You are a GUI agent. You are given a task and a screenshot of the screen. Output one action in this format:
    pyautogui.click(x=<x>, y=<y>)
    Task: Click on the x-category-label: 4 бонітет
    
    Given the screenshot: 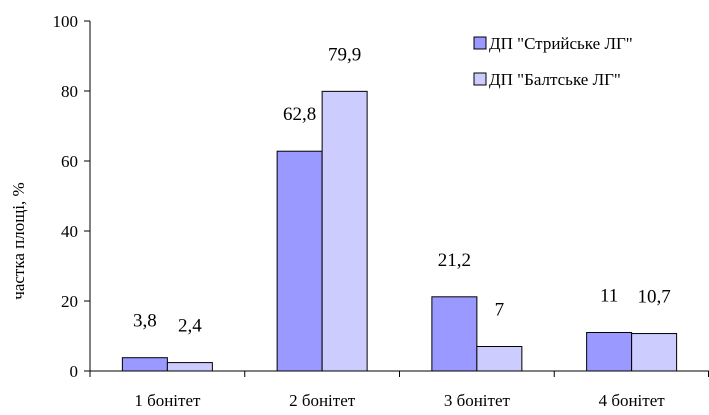 What is the action you would take?
    pyautogui.click(x=632, y=400)
    